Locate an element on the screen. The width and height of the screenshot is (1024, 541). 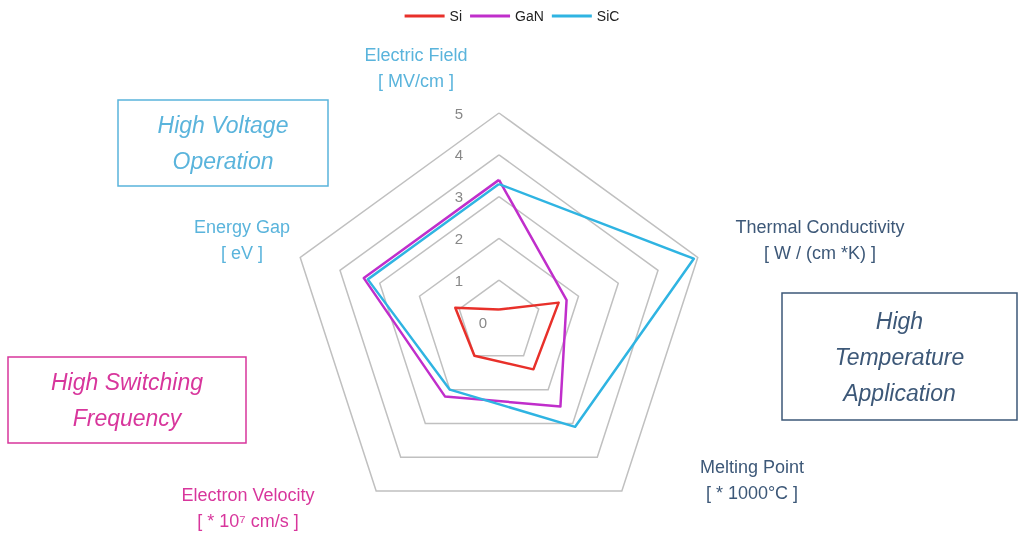
spoke-label: Electron Velocity [ * 10⁷ cm/s ] is located at coordinates (248, 508).